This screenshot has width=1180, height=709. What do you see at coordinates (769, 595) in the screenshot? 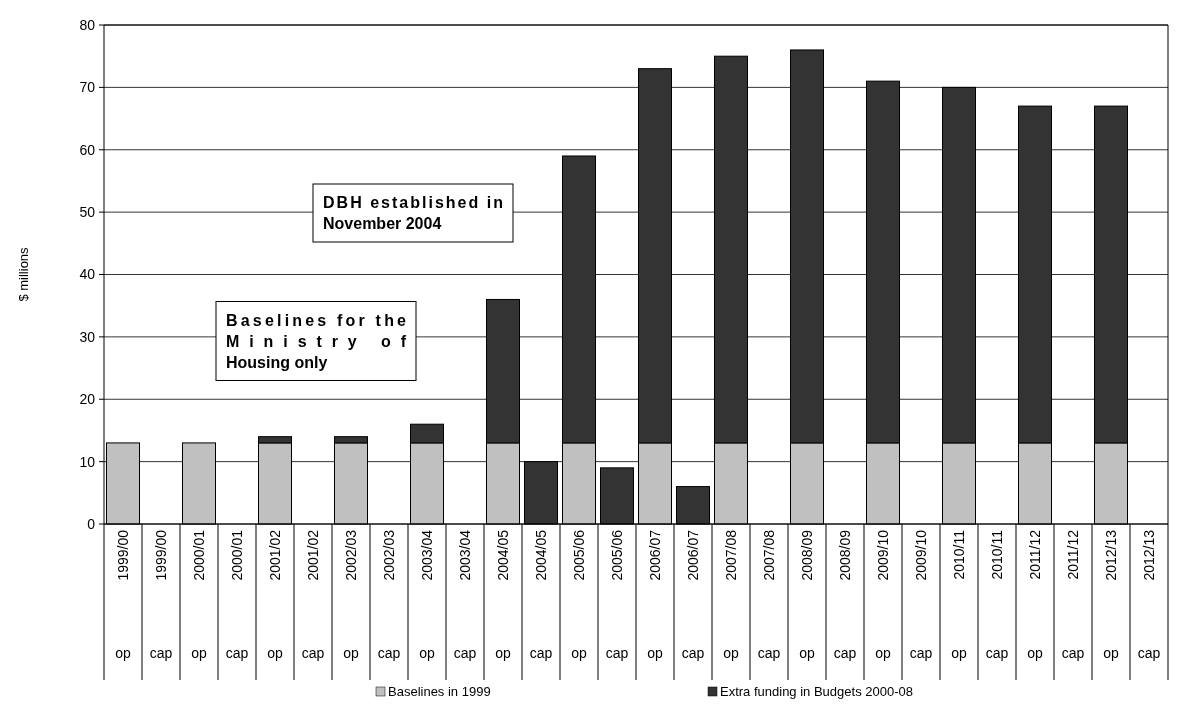
I see `category-label: 2007/08 cap` at bounding box center [769, 595].